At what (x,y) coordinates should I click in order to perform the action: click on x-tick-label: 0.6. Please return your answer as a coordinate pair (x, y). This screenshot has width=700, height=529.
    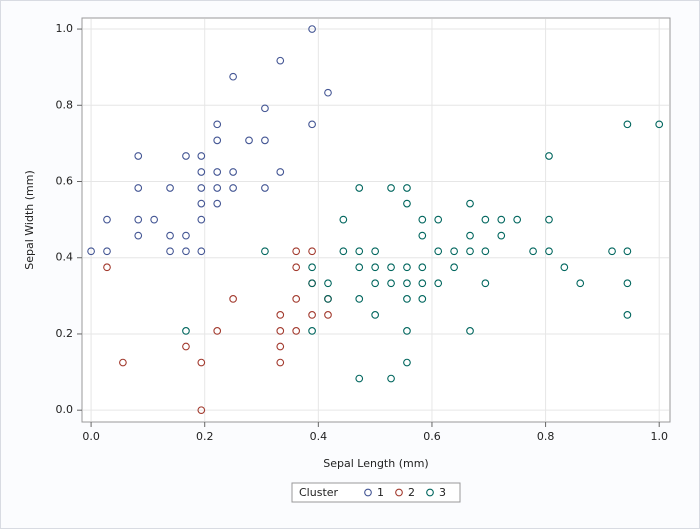
    Looking at the image, I should click on (432, 436).